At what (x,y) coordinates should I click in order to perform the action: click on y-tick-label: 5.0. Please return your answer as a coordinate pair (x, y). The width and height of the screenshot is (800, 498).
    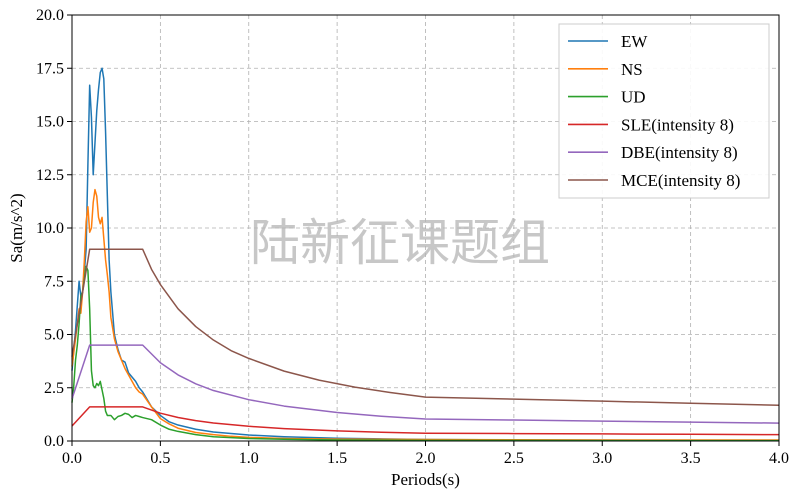
    Looking at the image, I should click on (54, 335).